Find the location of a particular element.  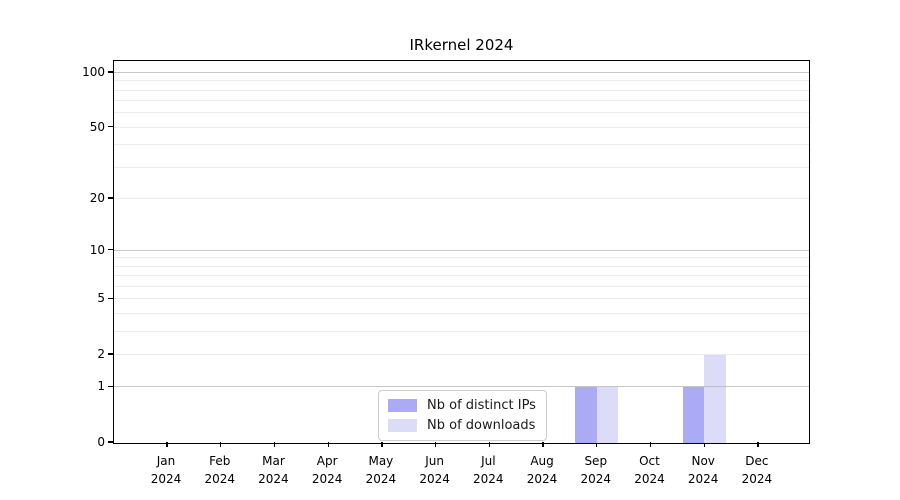

y-tick-label: 5 is located at coordinates (101, 298).